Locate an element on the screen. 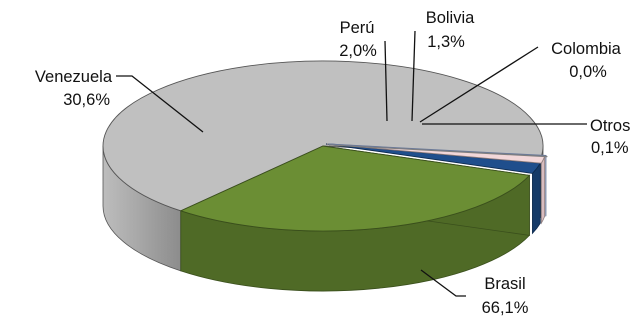 Image resolution: width=644 pixels, height=325 pixels. label-colombia-name: Colombia is located at coordinates (586, 49).